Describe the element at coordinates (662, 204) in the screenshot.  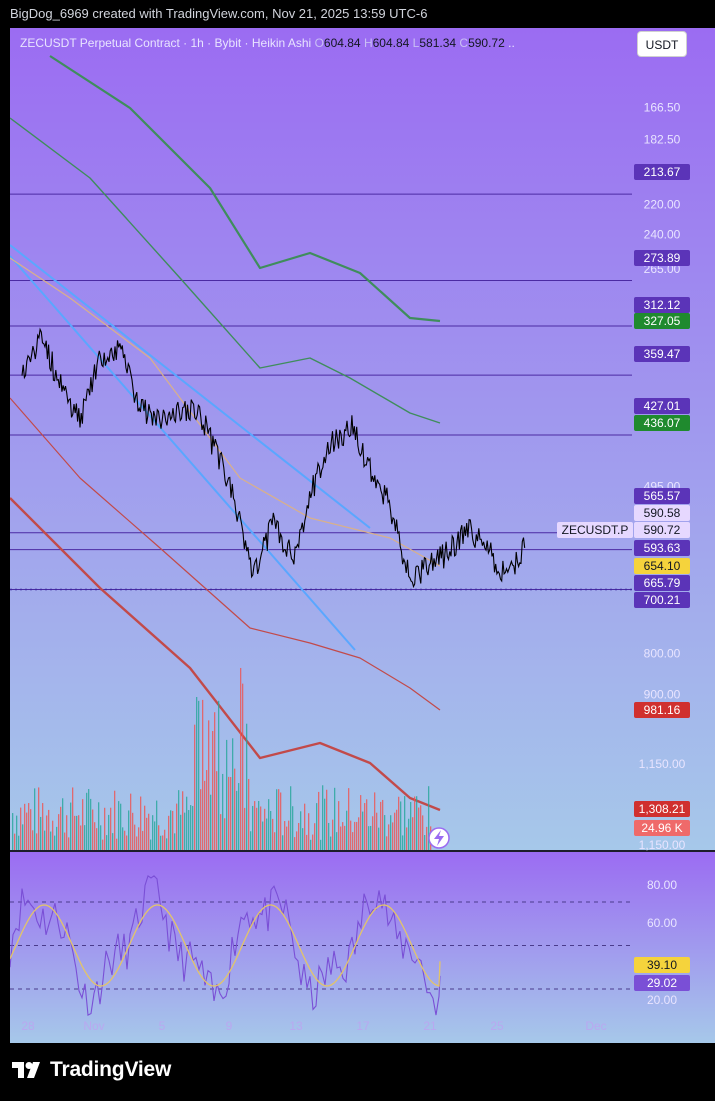
I see `y-tick-label: 220.00` at that location.